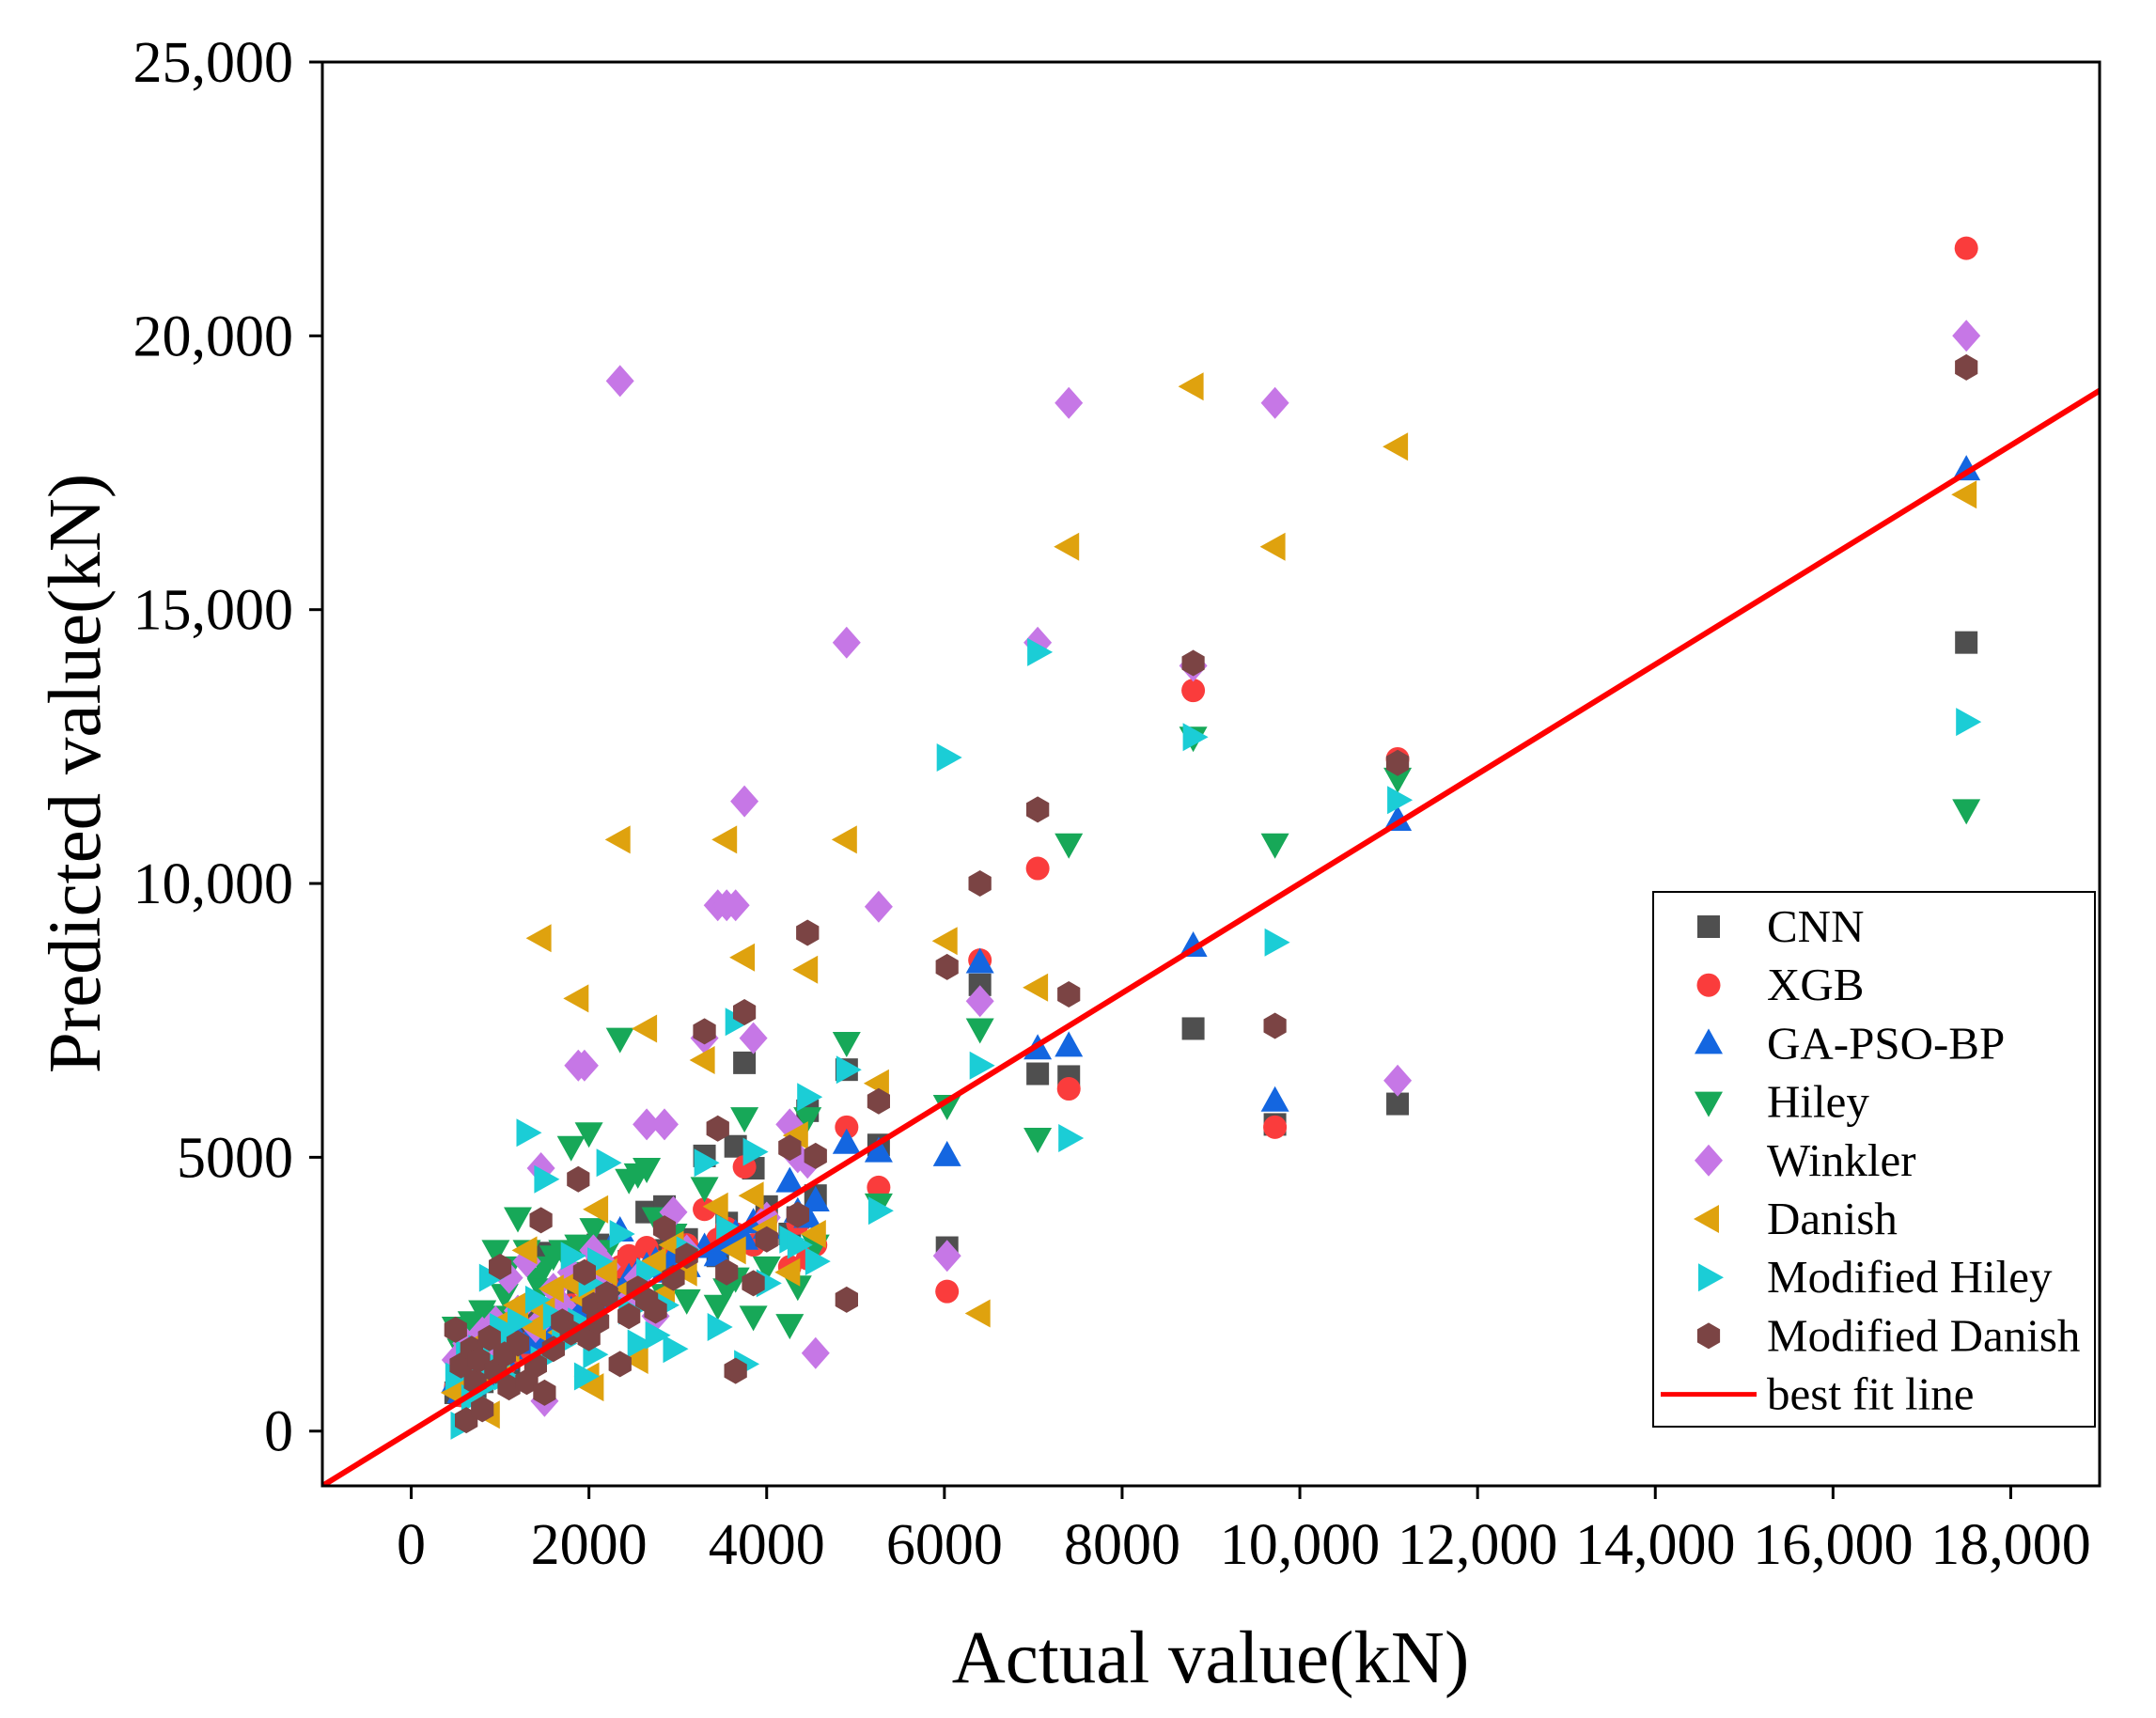 Image resolution: width=2156 pixels, height=1718 pixels. I want to click on legend-item-cnn: CNN, so click(1780, 926).